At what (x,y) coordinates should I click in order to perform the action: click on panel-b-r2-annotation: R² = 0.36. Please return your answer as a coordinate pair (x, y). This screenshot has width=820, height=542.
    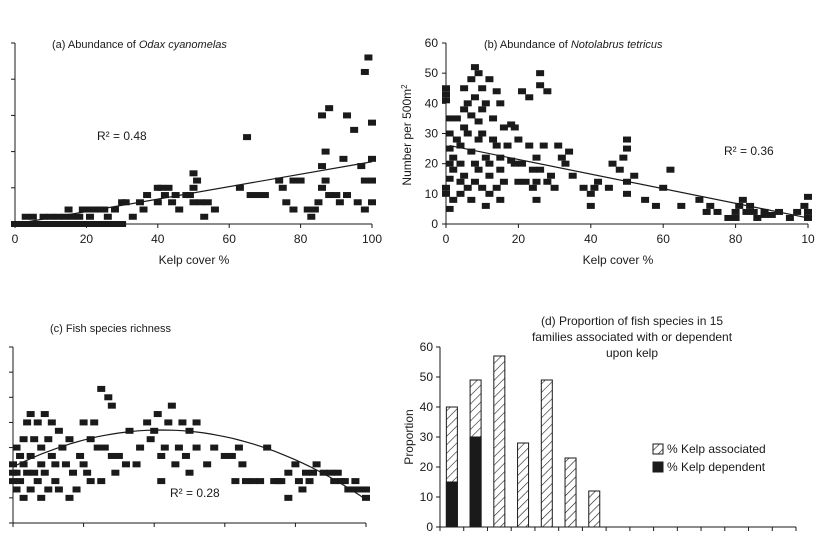
    Looking at the image, I should click on (749, 151).